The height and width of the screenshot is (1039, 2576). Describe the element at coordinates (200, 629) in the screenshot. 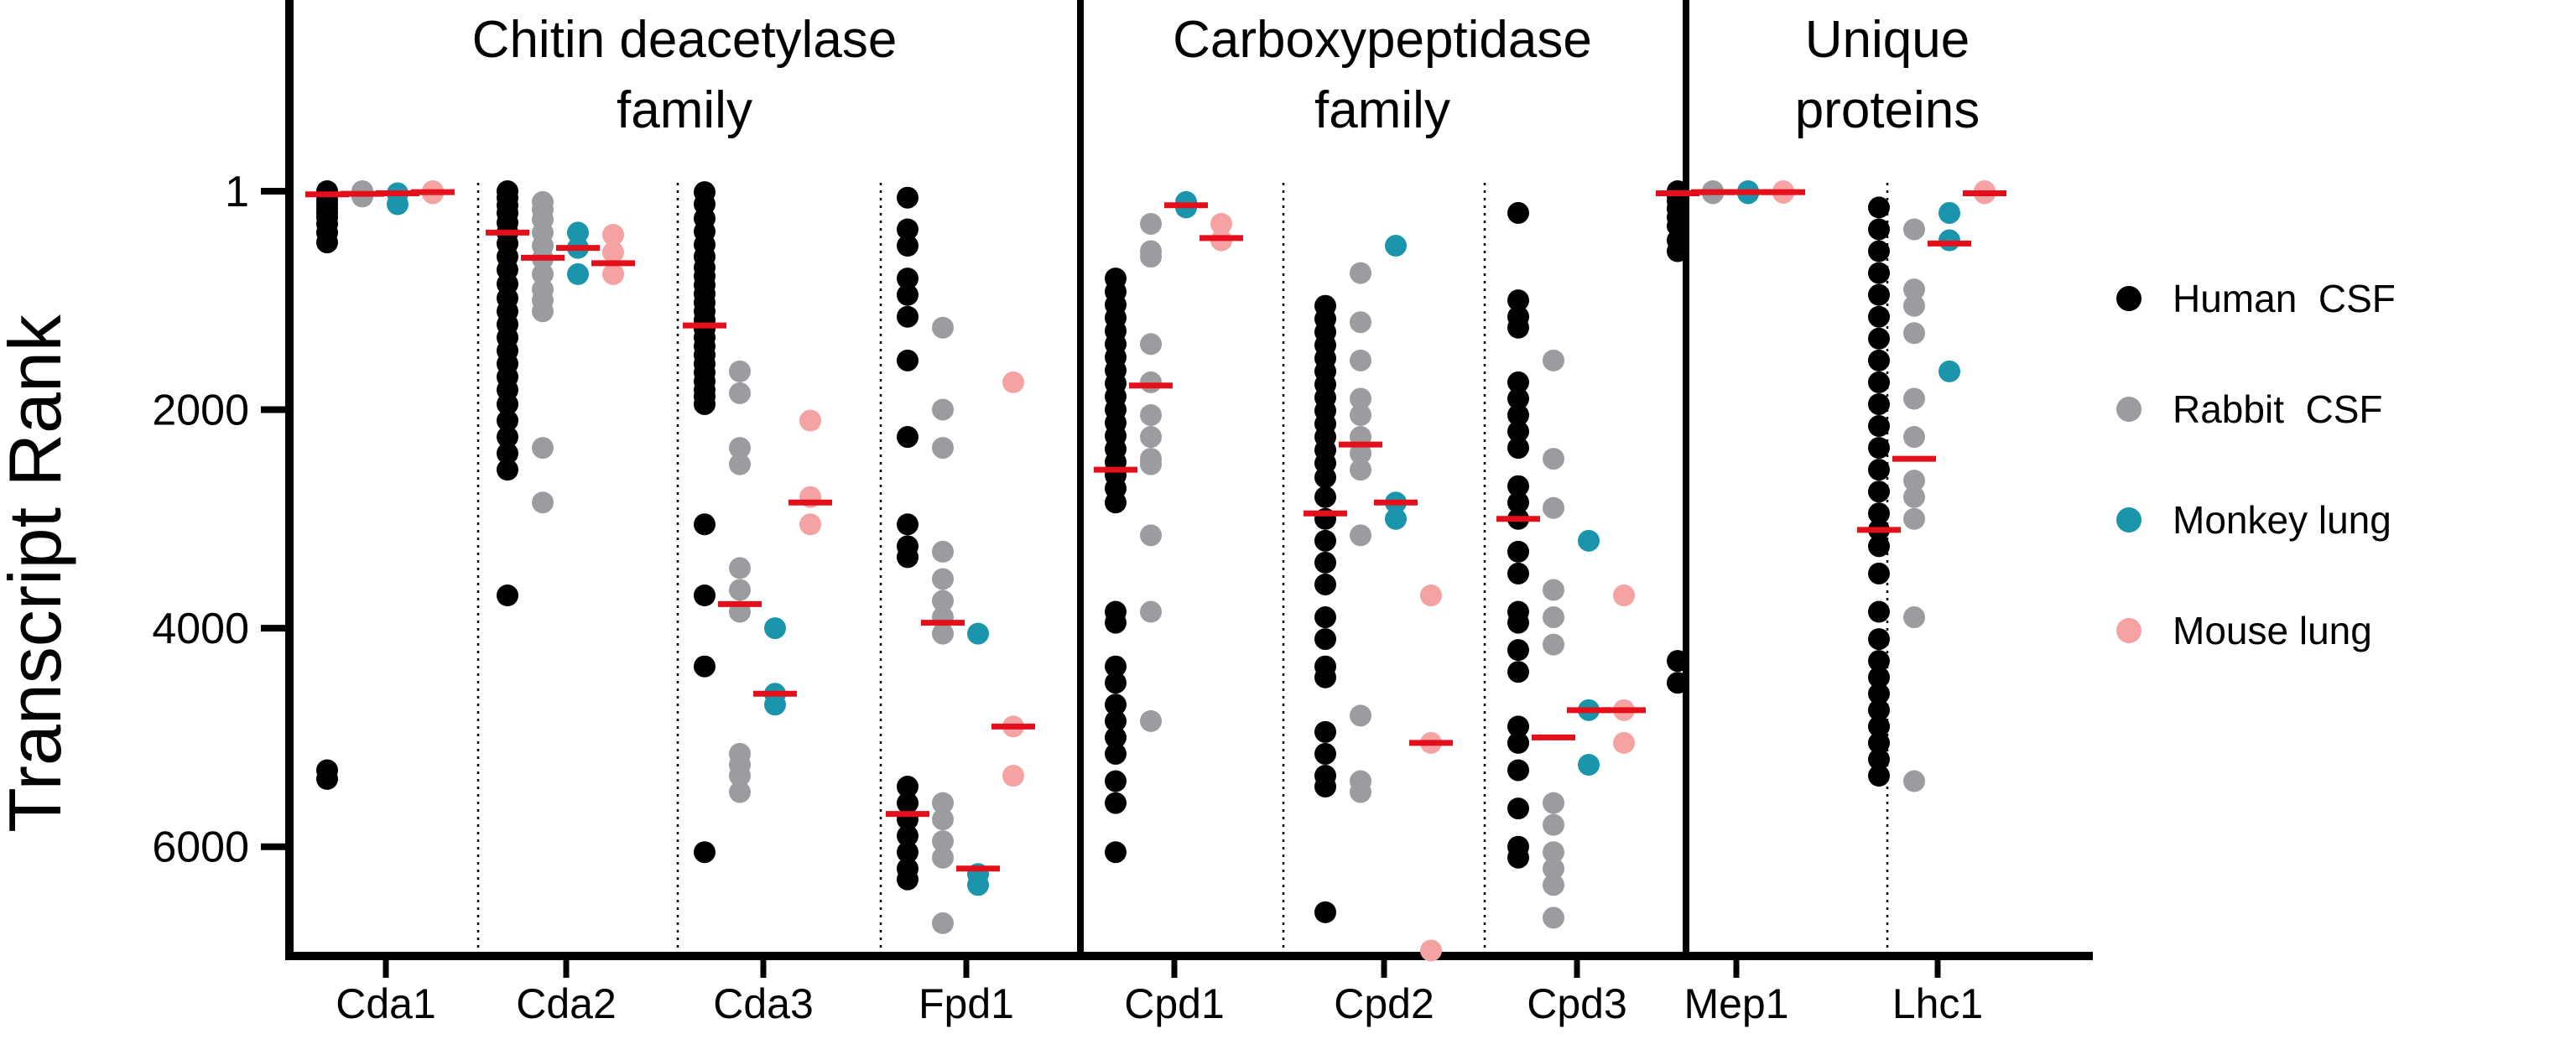

I see `y-tick-label: 4000` at that location.